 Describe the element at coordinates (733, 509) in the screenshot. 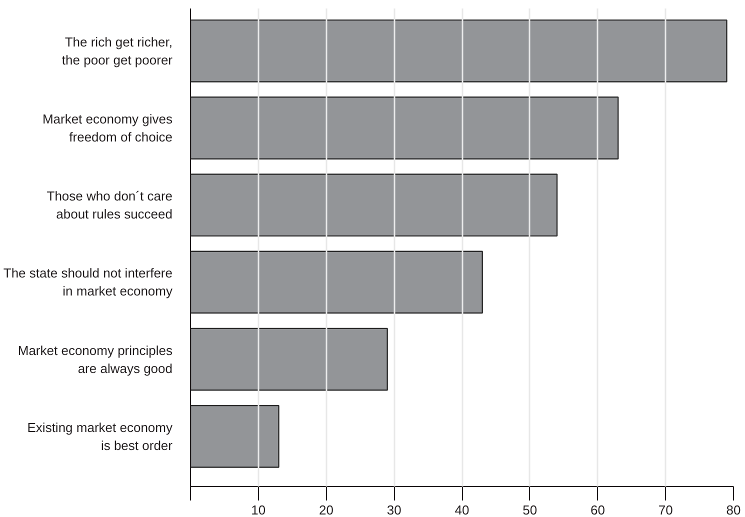

I see `x-tick-label: 80` at that location.